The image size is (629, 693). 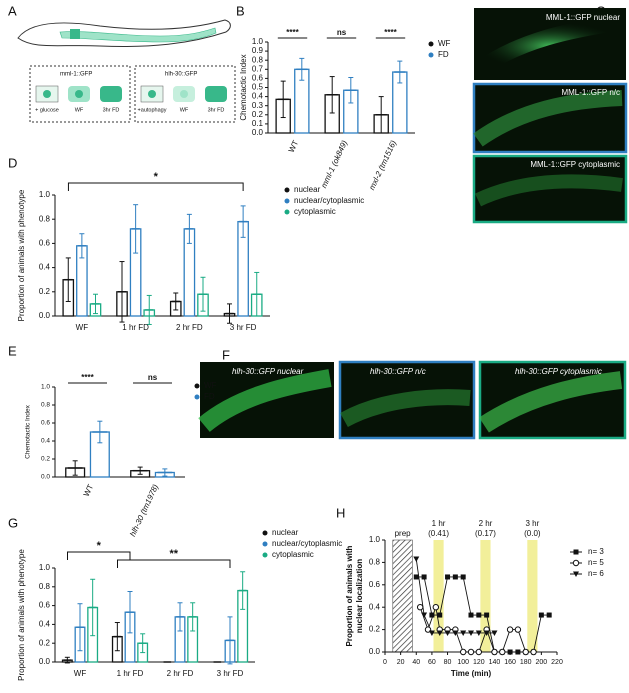 What do you see at coordinates (463, 662) in the screenshot?
I see `x-tick-label: 100` at bounding box center [463, 662].